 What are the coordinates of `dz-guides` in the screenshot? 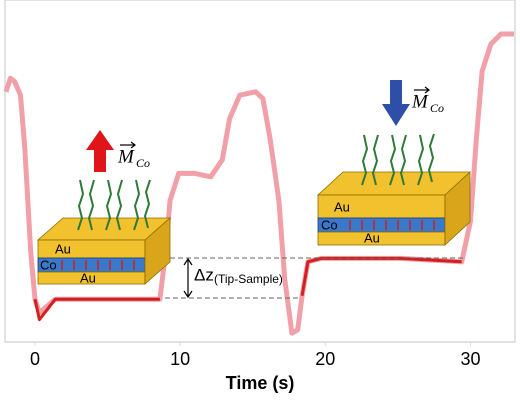 It's located at (315, 278).